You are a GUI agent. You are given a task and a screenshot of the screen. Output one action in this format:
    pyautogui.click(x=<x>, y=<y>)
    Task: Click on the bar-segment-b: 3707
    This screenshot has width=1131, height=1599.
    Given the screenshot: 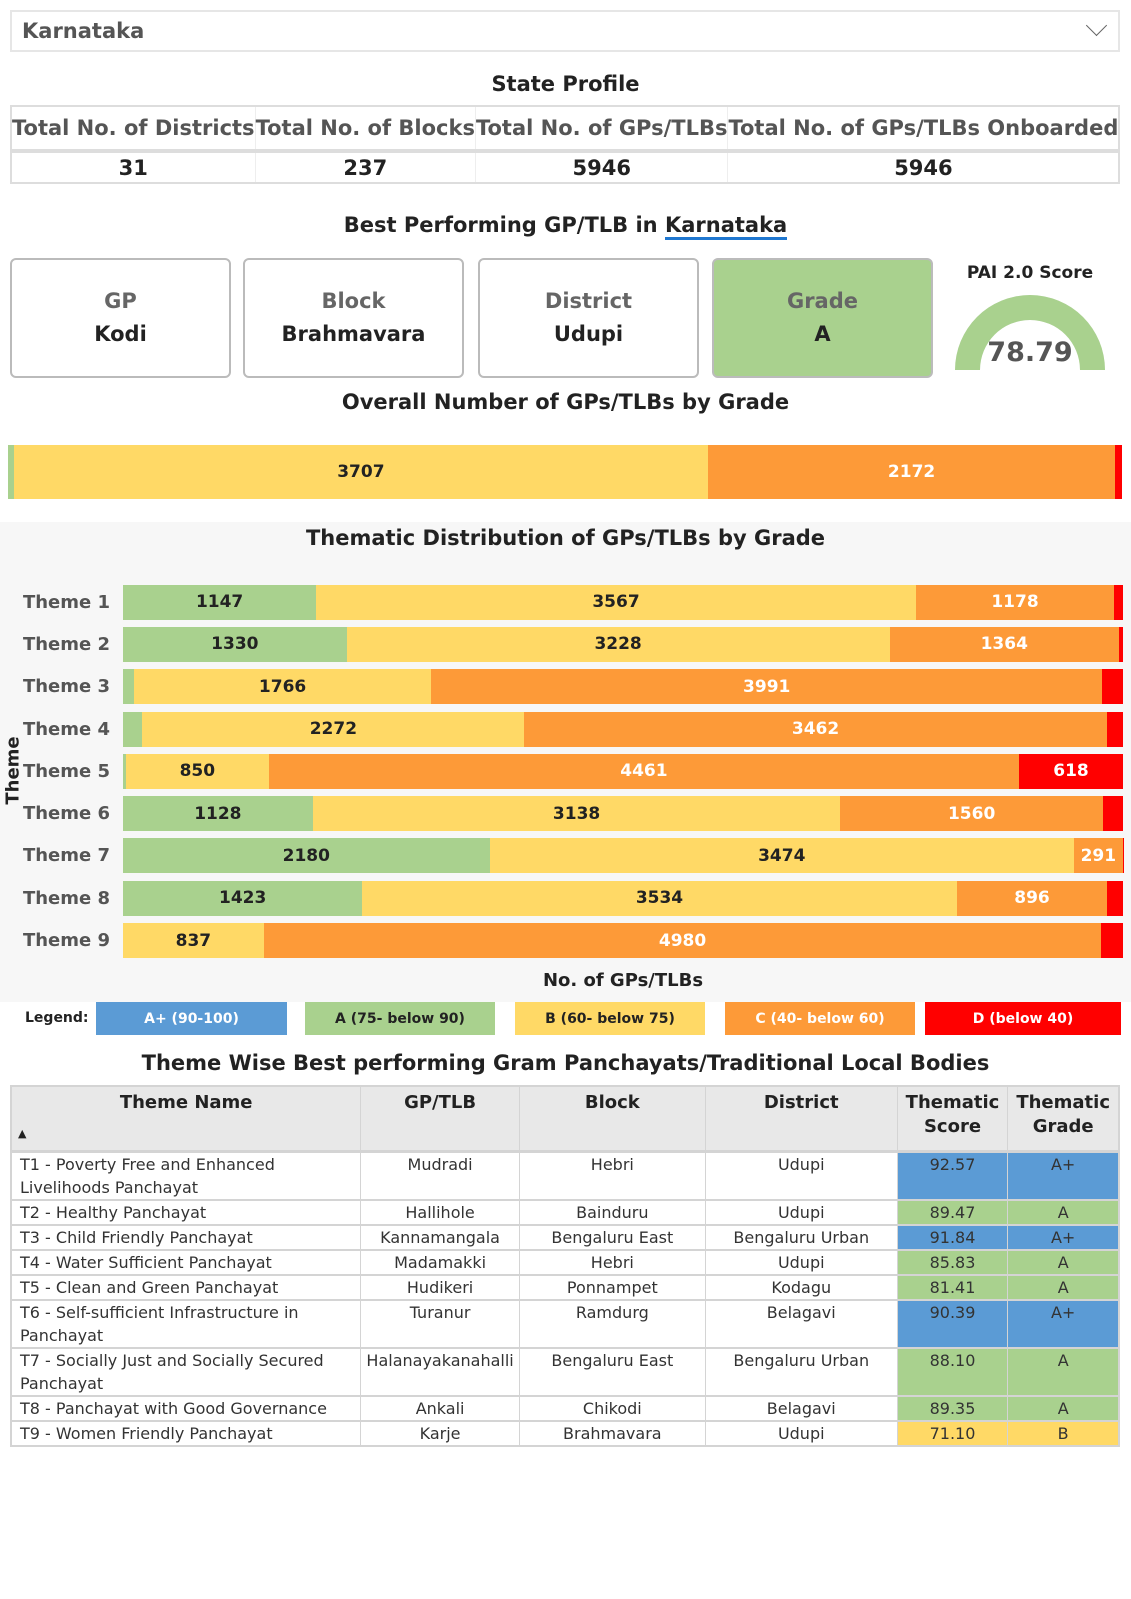 What is the action you would take?
    pyautogui.click(x=361, y=472)
    